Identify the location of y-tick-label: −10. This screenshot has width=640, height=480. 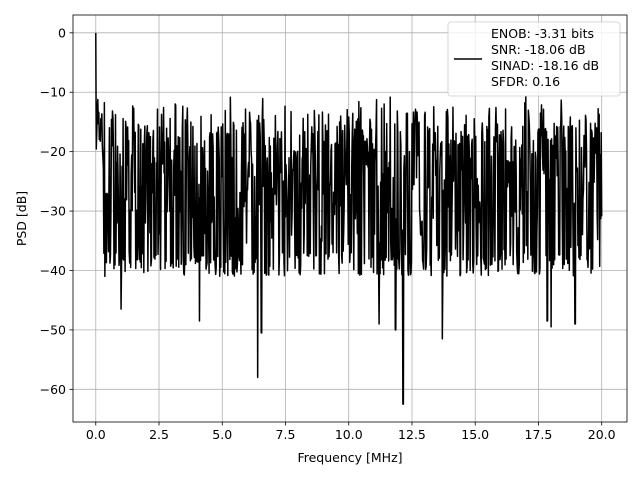
(53, 92).